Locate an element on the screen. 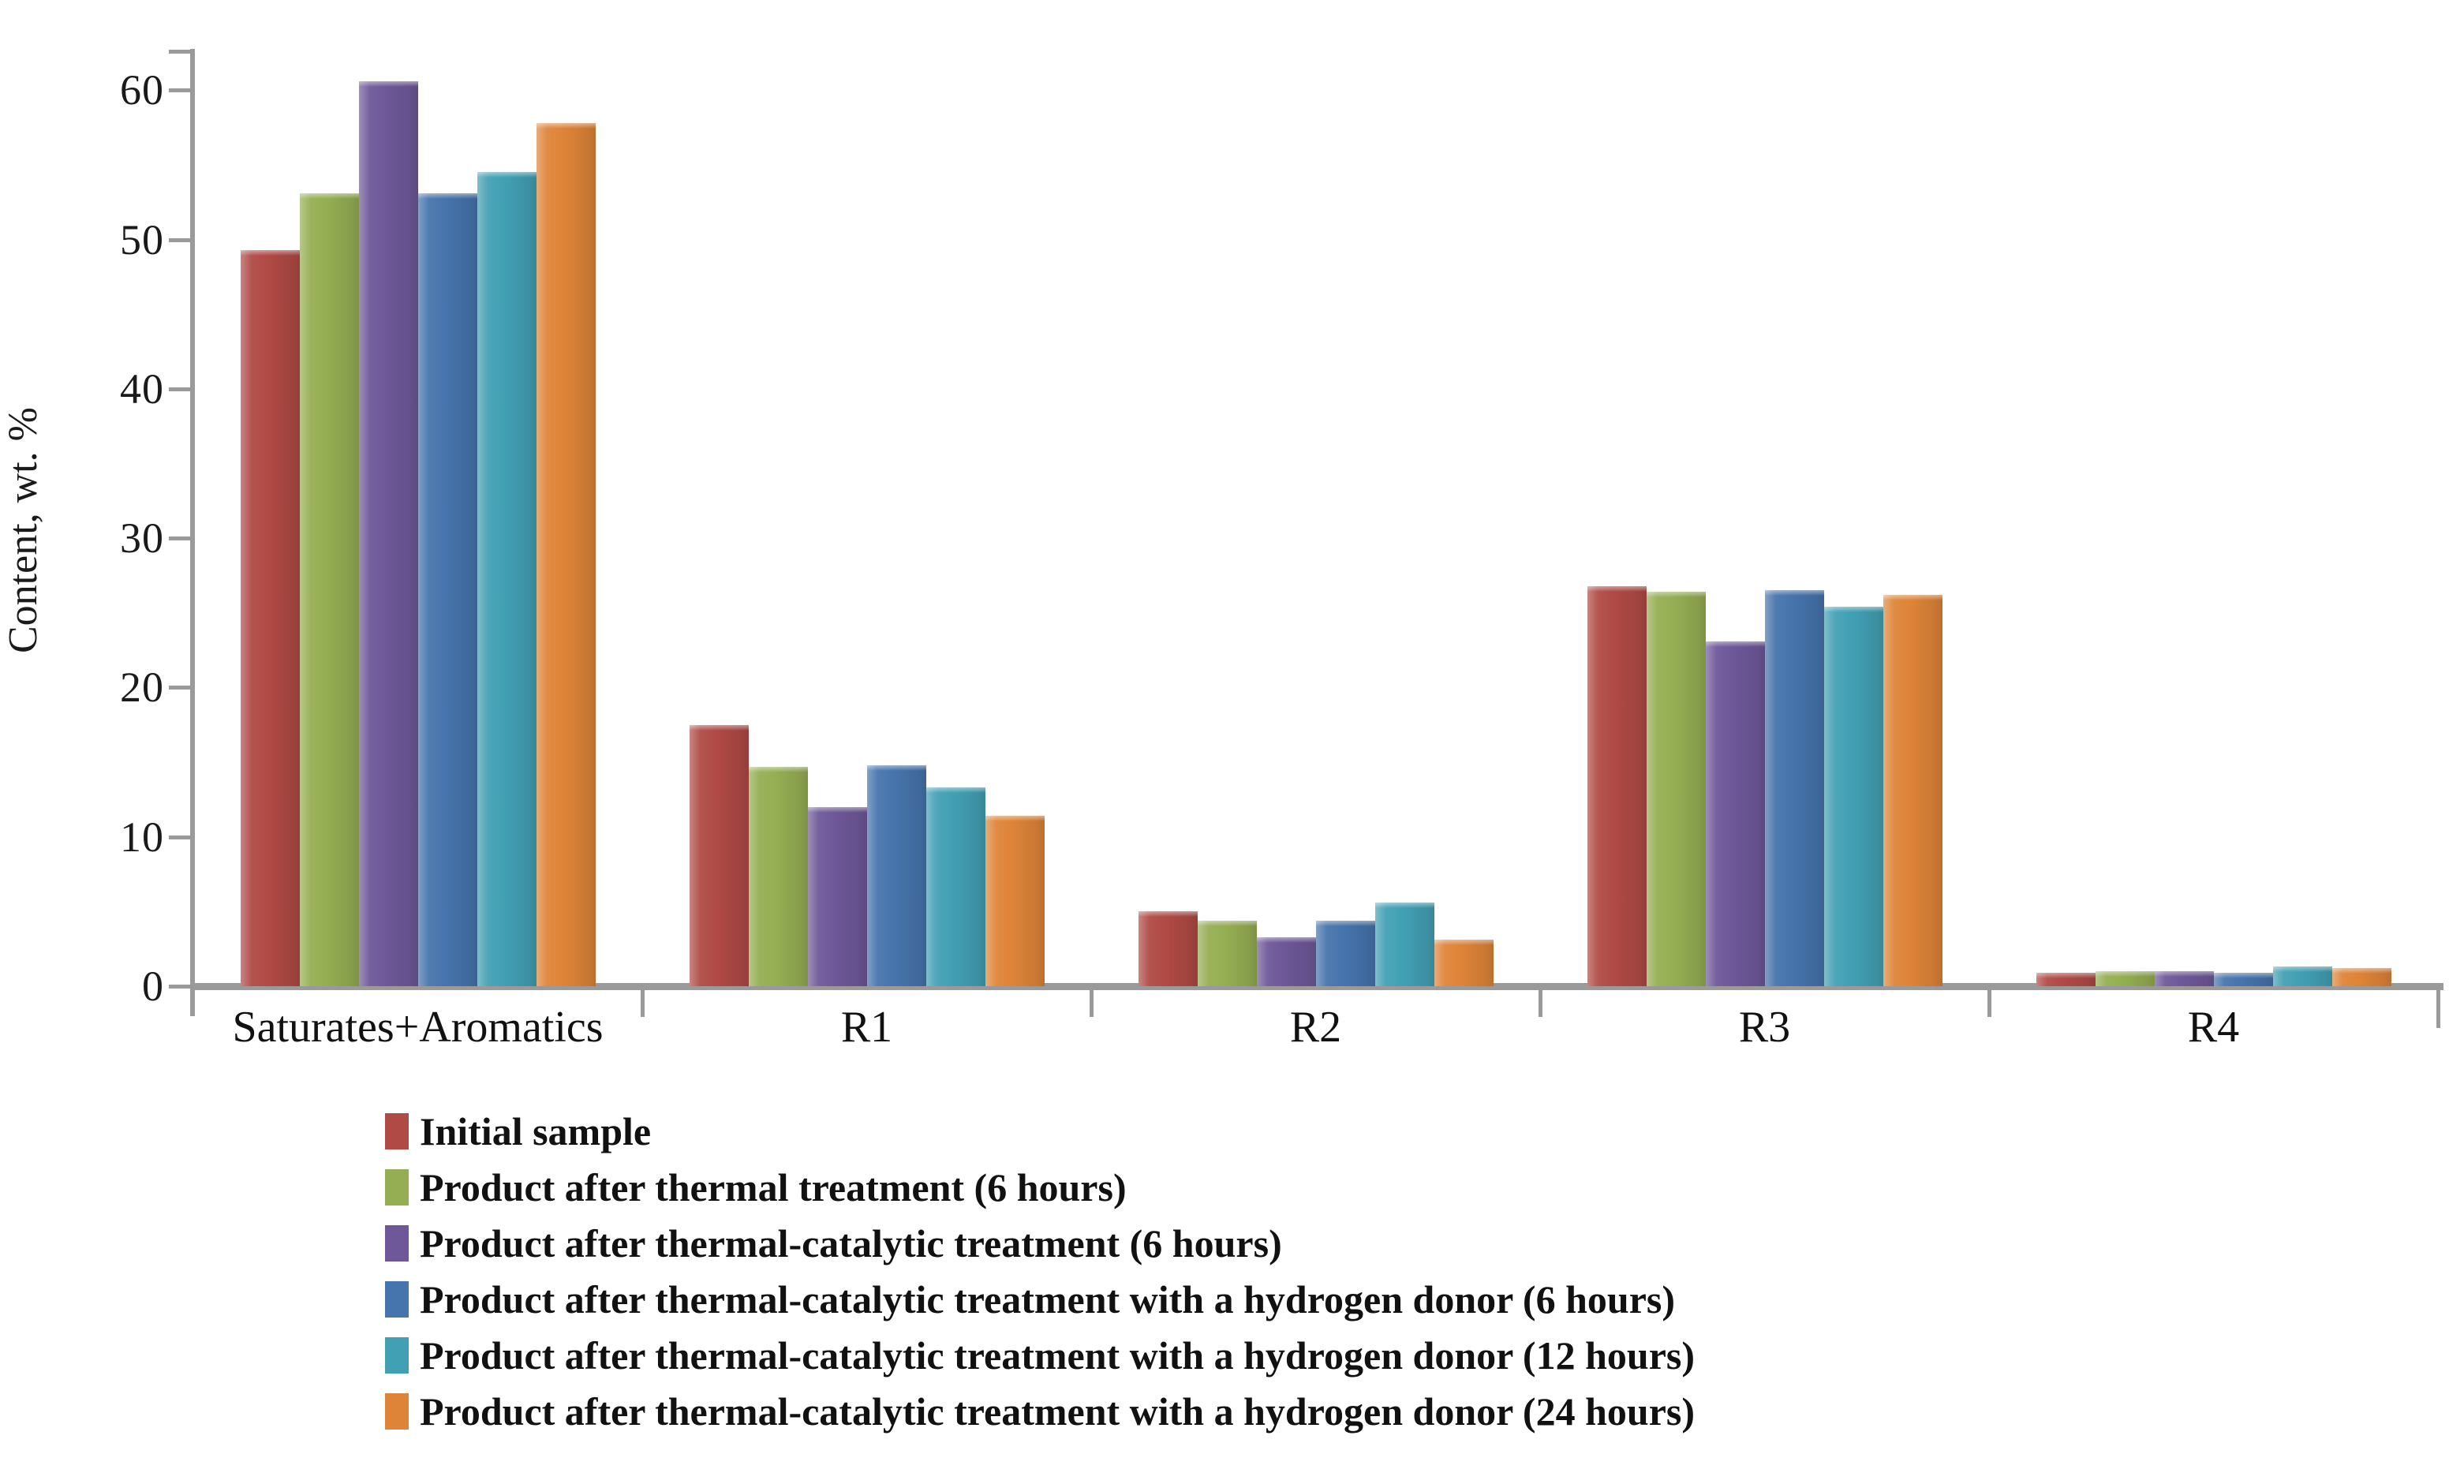 This screenshot has width=2464, height=1484. x-category-label: Saturates+Aromatics is located at coordinates (418, 1027).